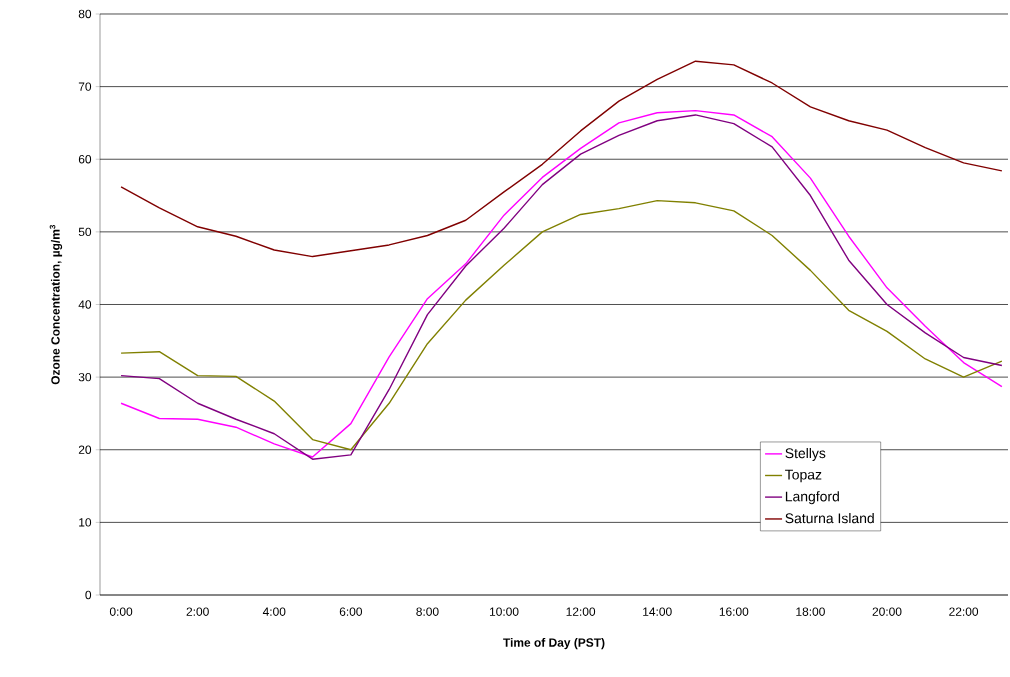  What do you see at coordinates (121, 611) in the screenshot?
I see `x-tick-label: 0:00` at bounding box center [121, 611].